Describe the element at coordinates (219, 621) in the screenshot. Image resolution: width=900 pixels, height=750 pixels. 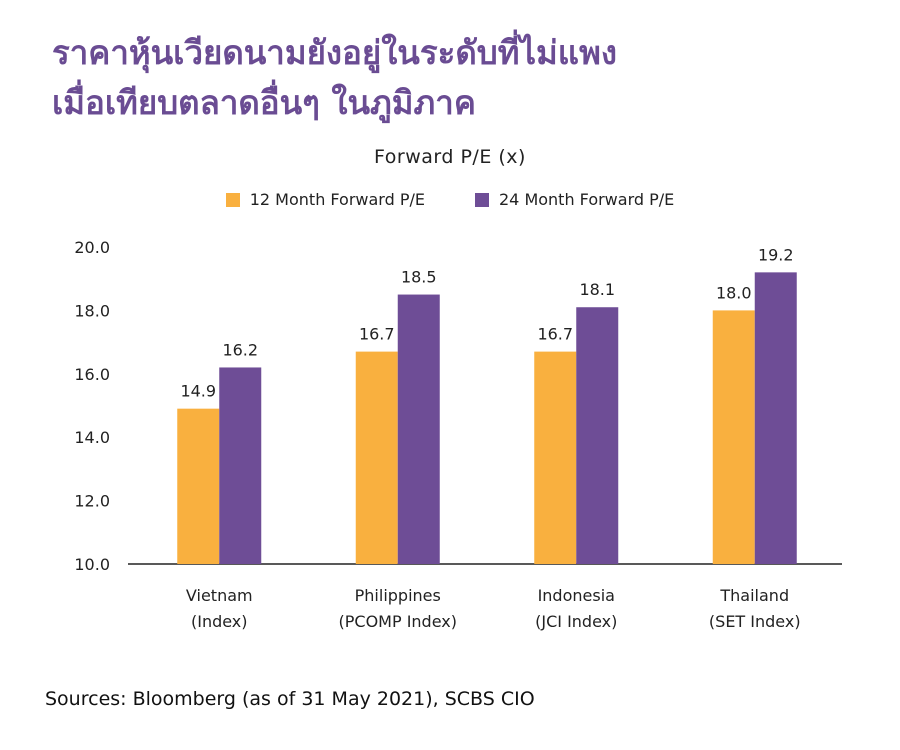
I see `x-tick-label: (Index)` at that location.